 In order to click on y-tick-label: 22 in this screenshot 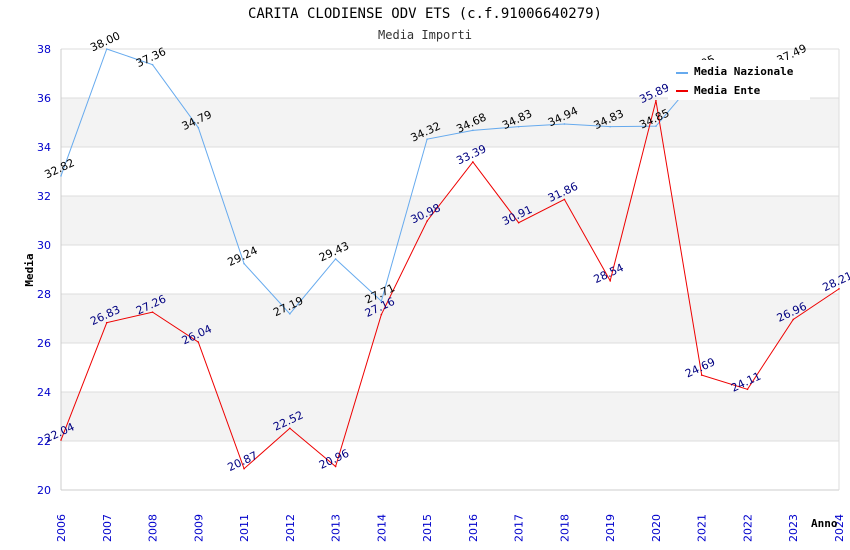, I will do `click(44, 441)`.